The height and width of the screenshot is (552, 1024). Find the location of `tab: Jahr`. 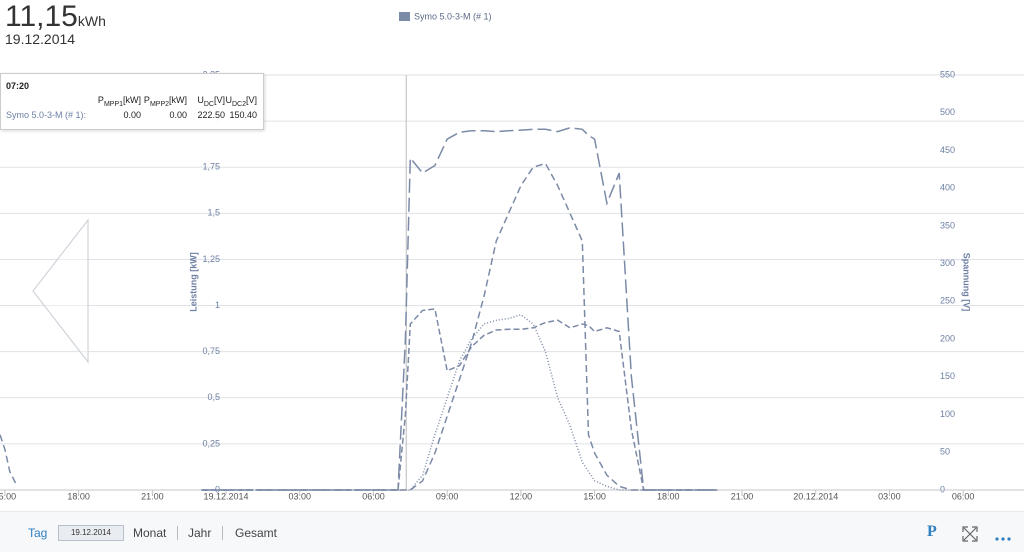

tab: Jahr is located at coordinates (200, 533).